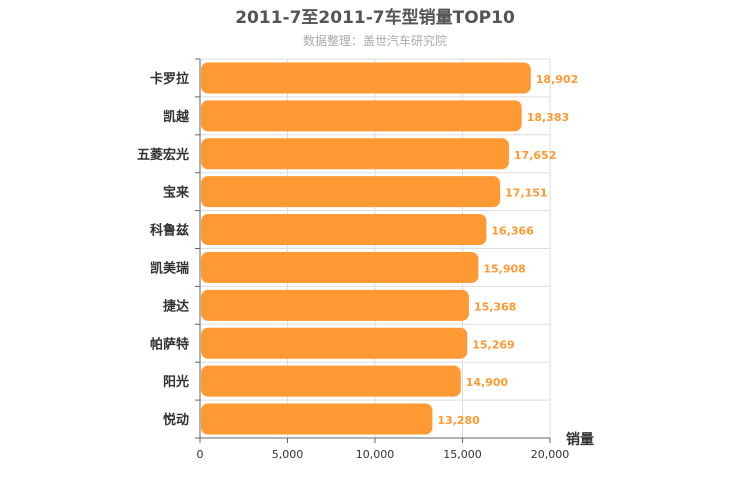 The height and width of the screenshot is (500, 750). What do you see at coordinates (169, 231) in the screenshot?
I see `category-label: 科鲁兹` at bounding box center [169, 231].